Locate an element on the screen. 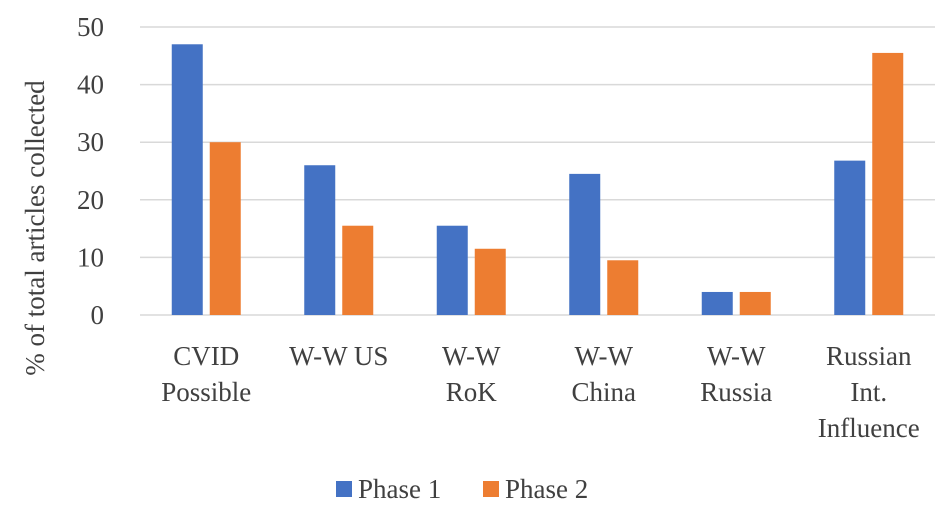 The height and width of the screenshot is (527, 947). x-category-label-line: Russian is located at coordinates (869, 356).